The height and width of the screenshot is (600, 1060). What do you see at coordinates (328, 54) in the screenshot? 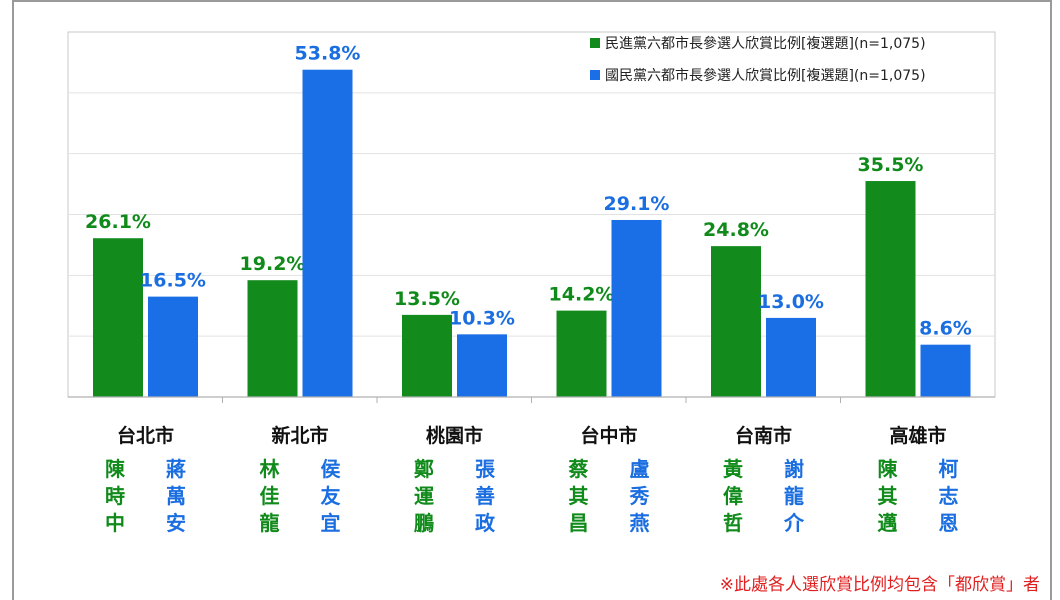
I see `data-label: 53.8%` at bounding box center [328, 54].